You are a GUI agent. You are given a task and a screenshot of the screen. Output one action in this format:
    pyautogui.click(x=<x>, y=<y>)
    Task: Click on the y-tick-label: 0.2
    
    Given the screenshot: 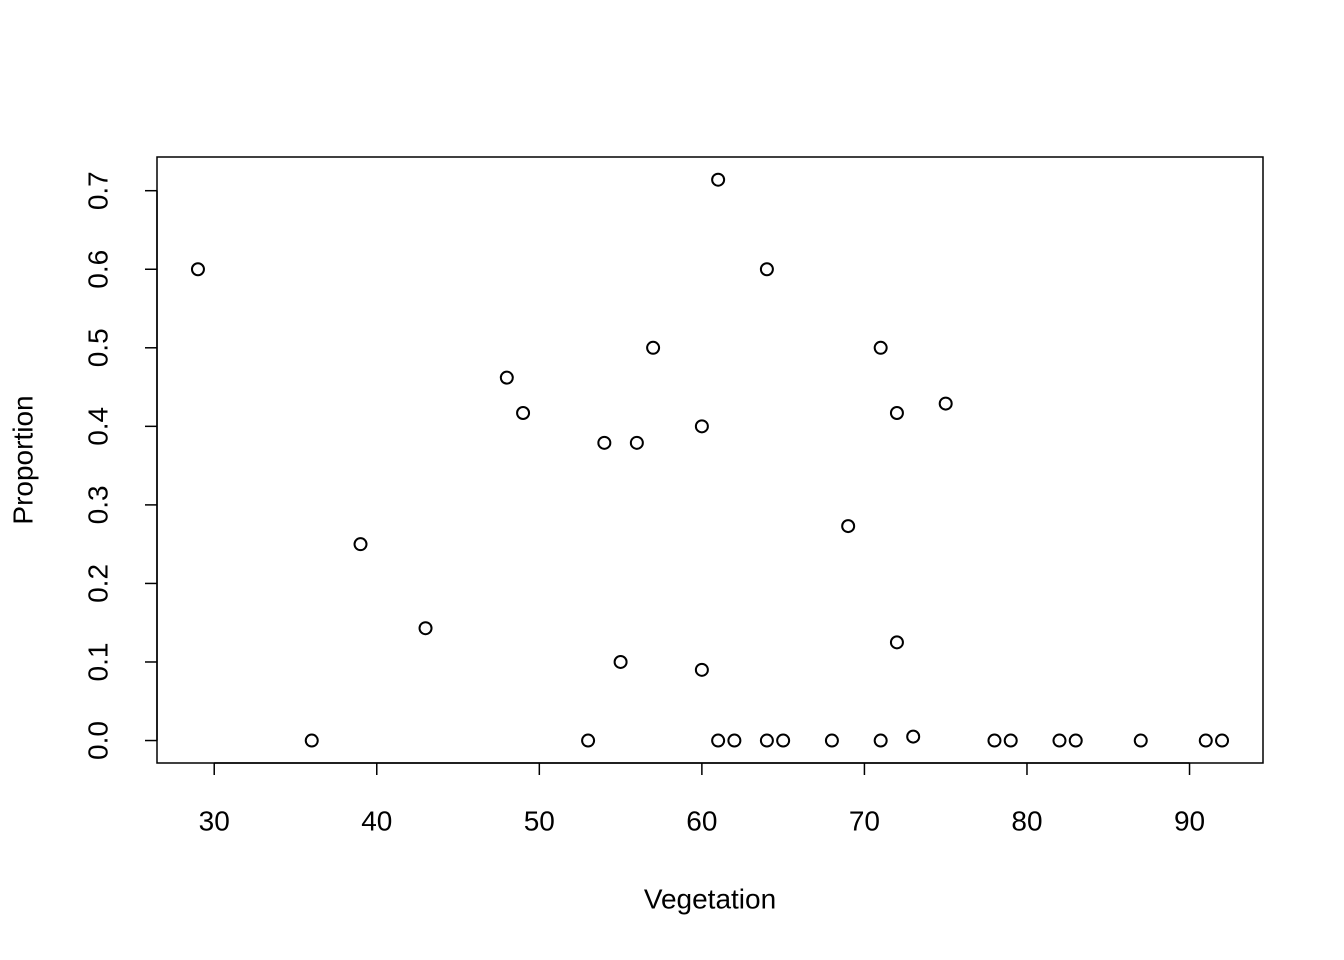 What is the action you would take?
    pyautogui.click(x=97, y=583)
    